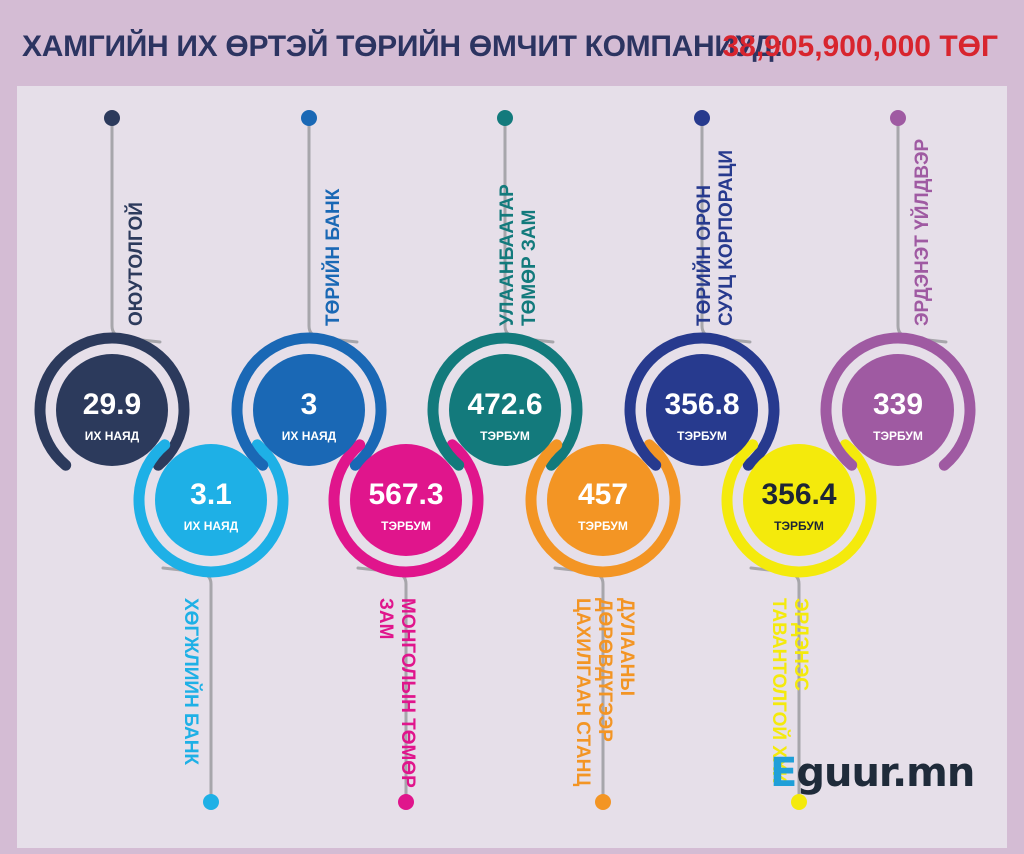 The width and height of the screenshot is (1024, 854). What do you see at coordinates (726, 238) in the screenshot?
I see `company-label-line: СУУЦ КОРПОРАЦИ` at bounding box center [726, 238].